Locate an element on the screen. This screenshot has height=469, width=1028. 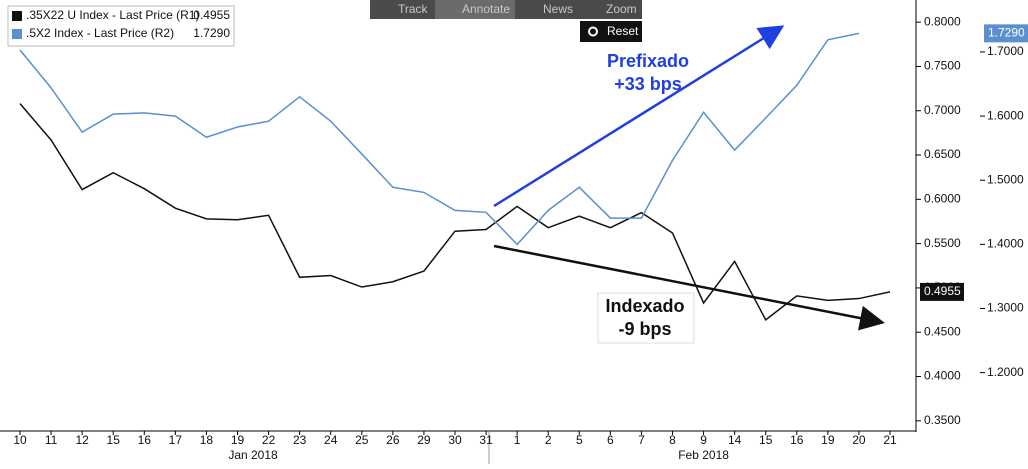
x-tick-label: 10 is located at coordinates (20, 440).